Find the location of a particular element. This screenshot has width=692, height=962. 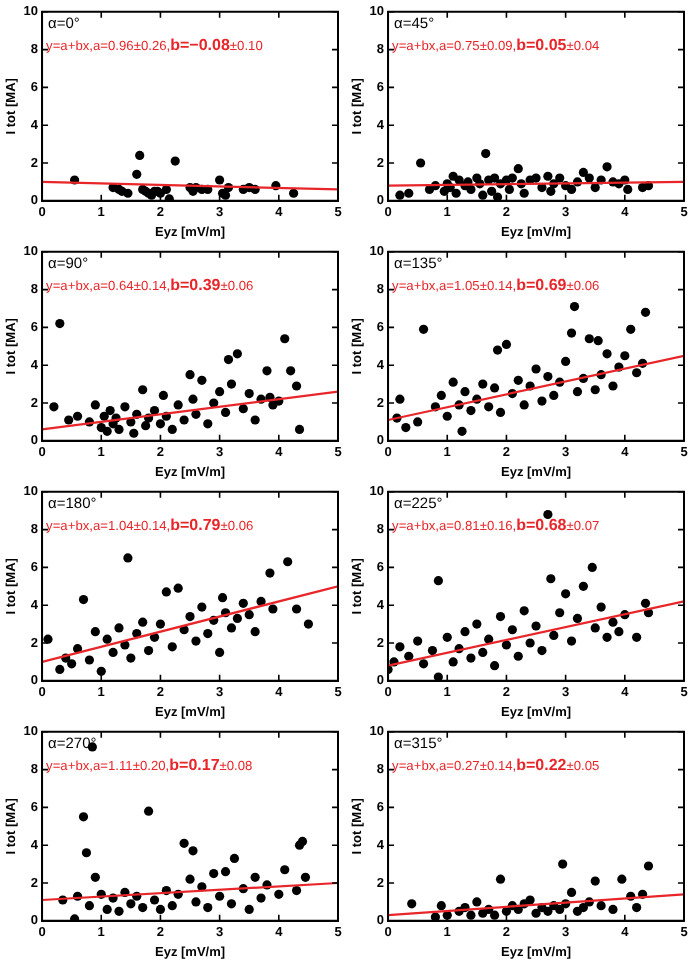

annotation: b=0.05 is located at coordinates (542, 44).